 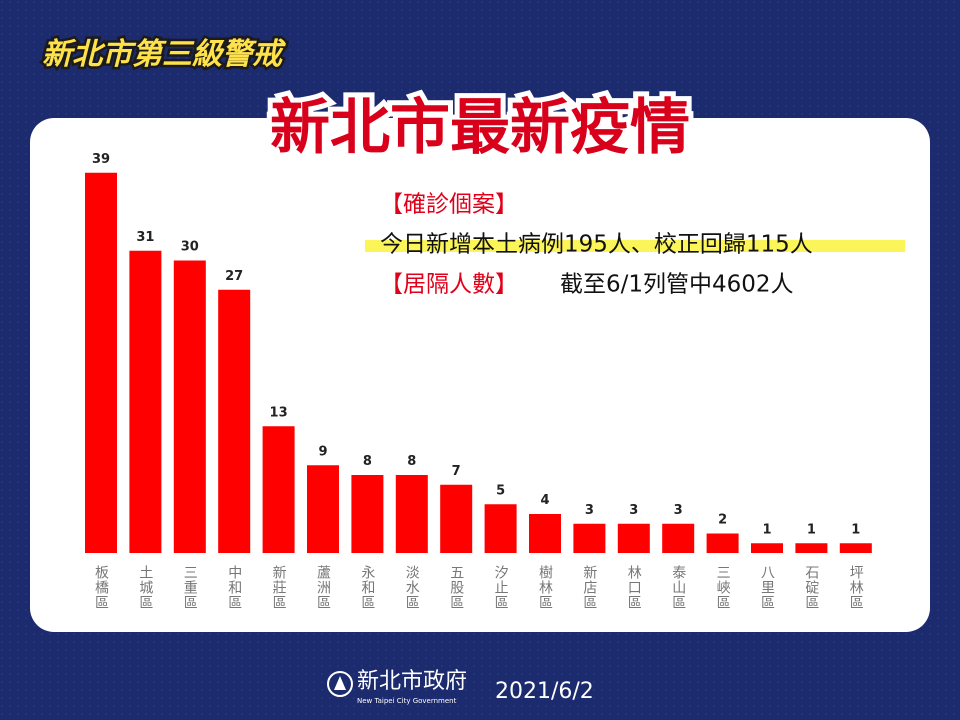 I want to click on category-label: 三峽區, so click(x=723, y=587).